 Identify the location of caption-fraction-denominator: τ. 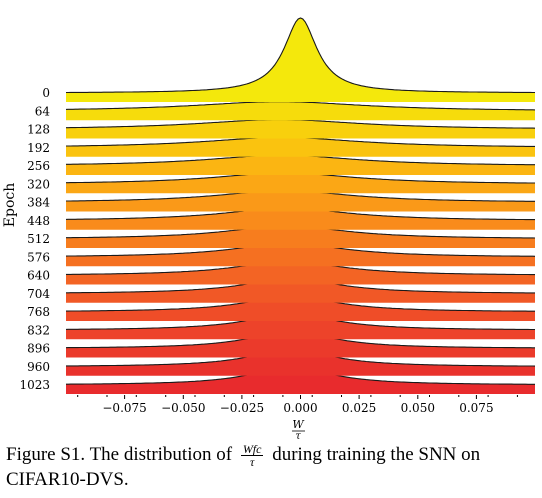
(252, 462).